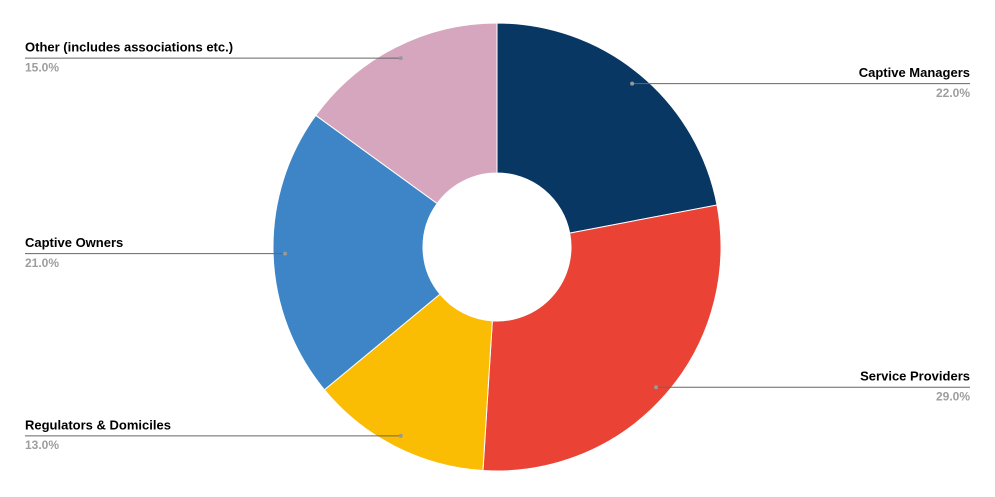 The width and height of the screenshot is (995, 497). I want to click on slice-label: Regulators & Domiciles, so click(98, 424).